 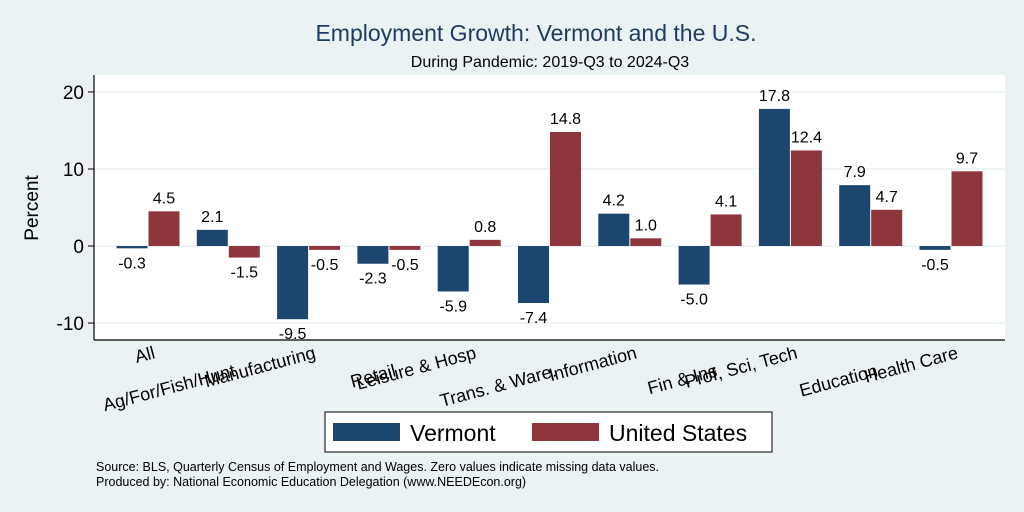 I want to click on data-label-united-states-trans-ware: 14.8, so click(x=565, y=119).